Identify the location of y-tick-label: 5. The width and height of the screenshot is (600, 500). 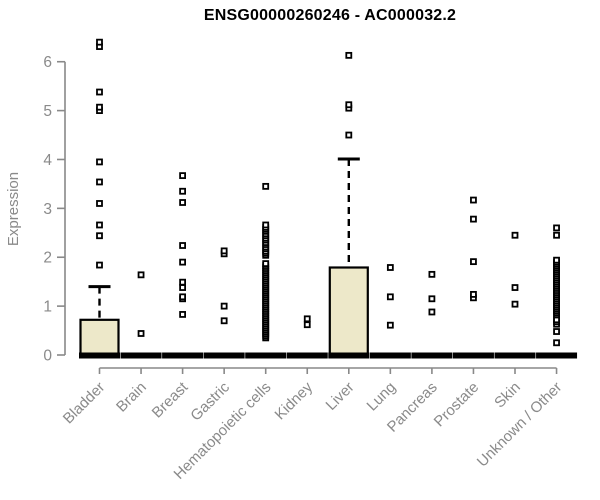
(47, 111).